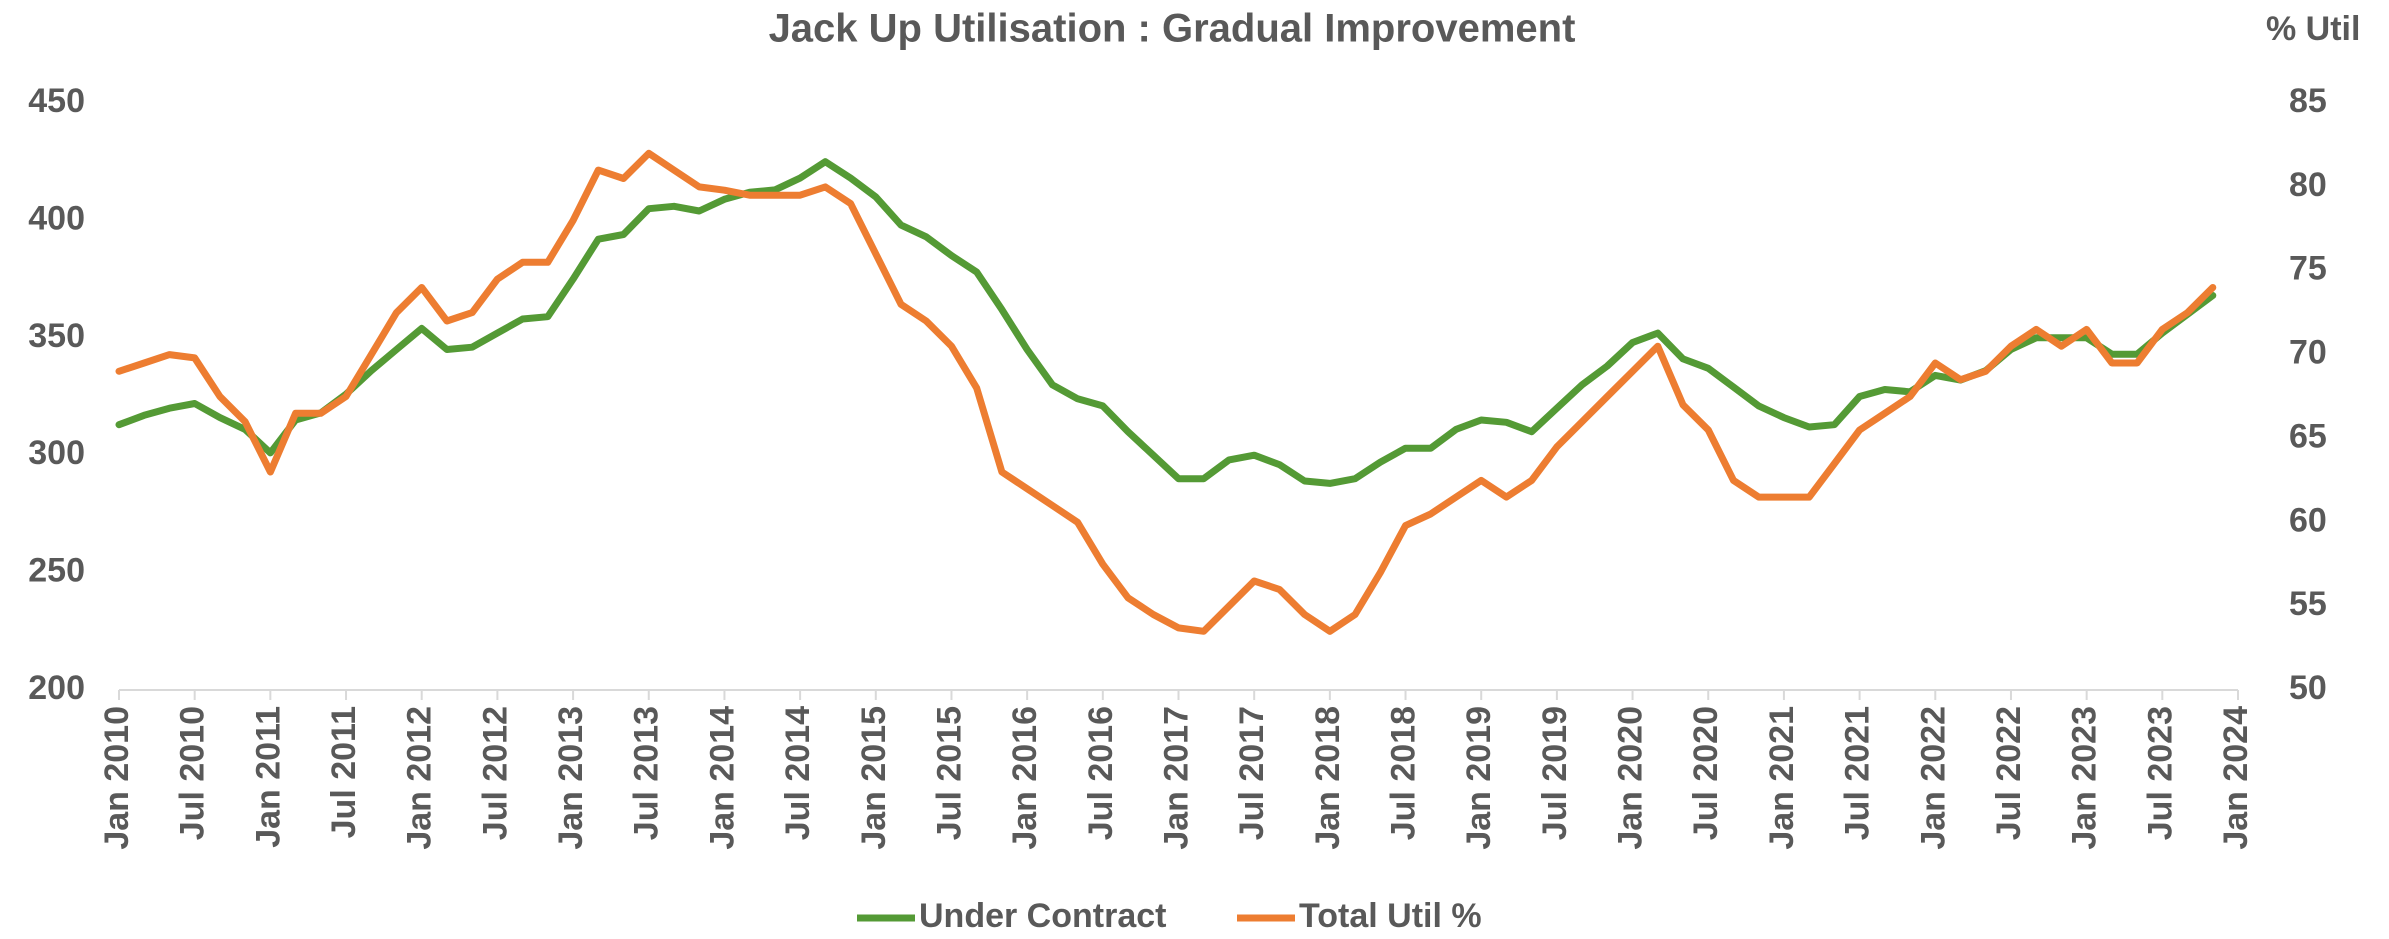 The height and width of the screenshot is (939, 2389). Describe the element at coordinates (1390, 916) in the screenshot. I see `legend-label: Total Util %` at that location.